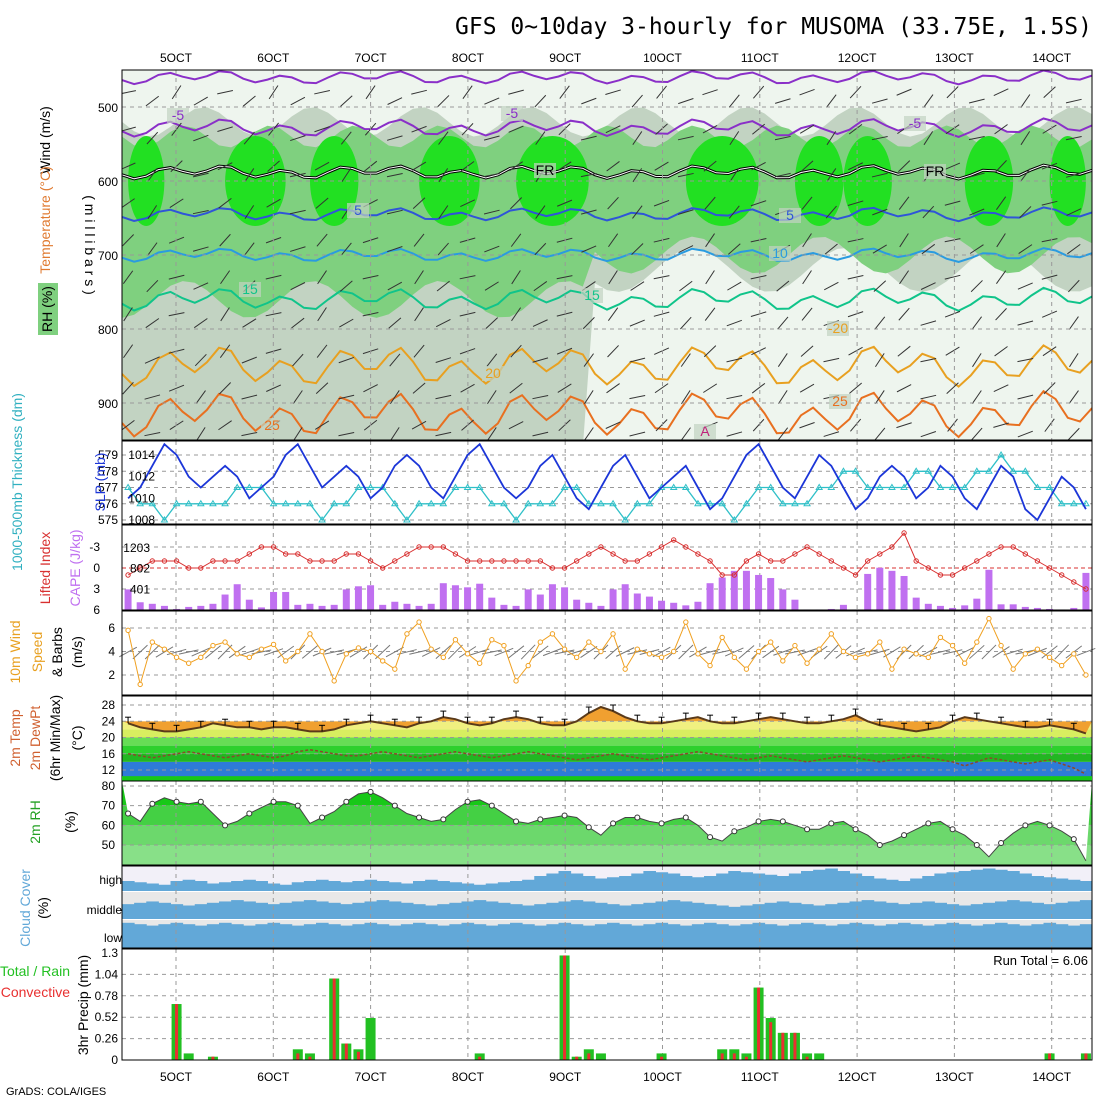 This screenshot has width=1100, height=1100. What do you see at coordinates (780, 253) in the screenshot?
I see `contour-label: 10` at bounding box center [780, 253].